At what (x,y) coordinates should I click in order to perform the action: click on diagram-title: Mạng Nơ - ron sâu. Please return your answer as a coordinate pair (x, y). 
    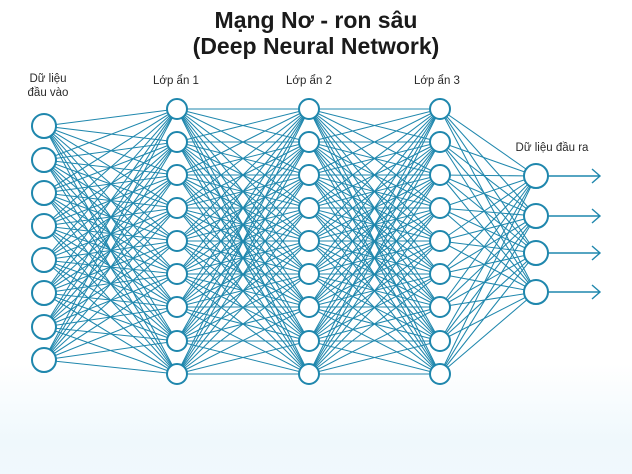
    Looking at the image, I should click on (316, 20).